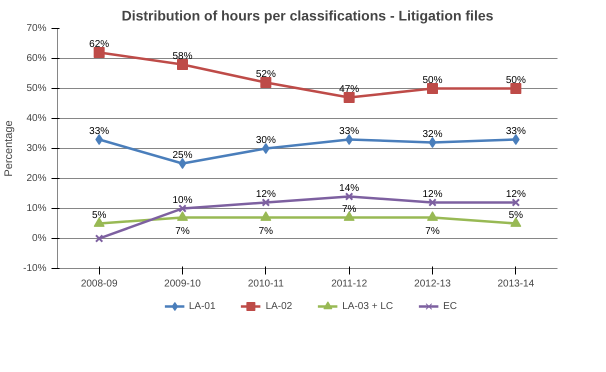 The height and width of the screenshot is (372, 606). I want to click on y-axis-title: Percentage, so click(9, 148).